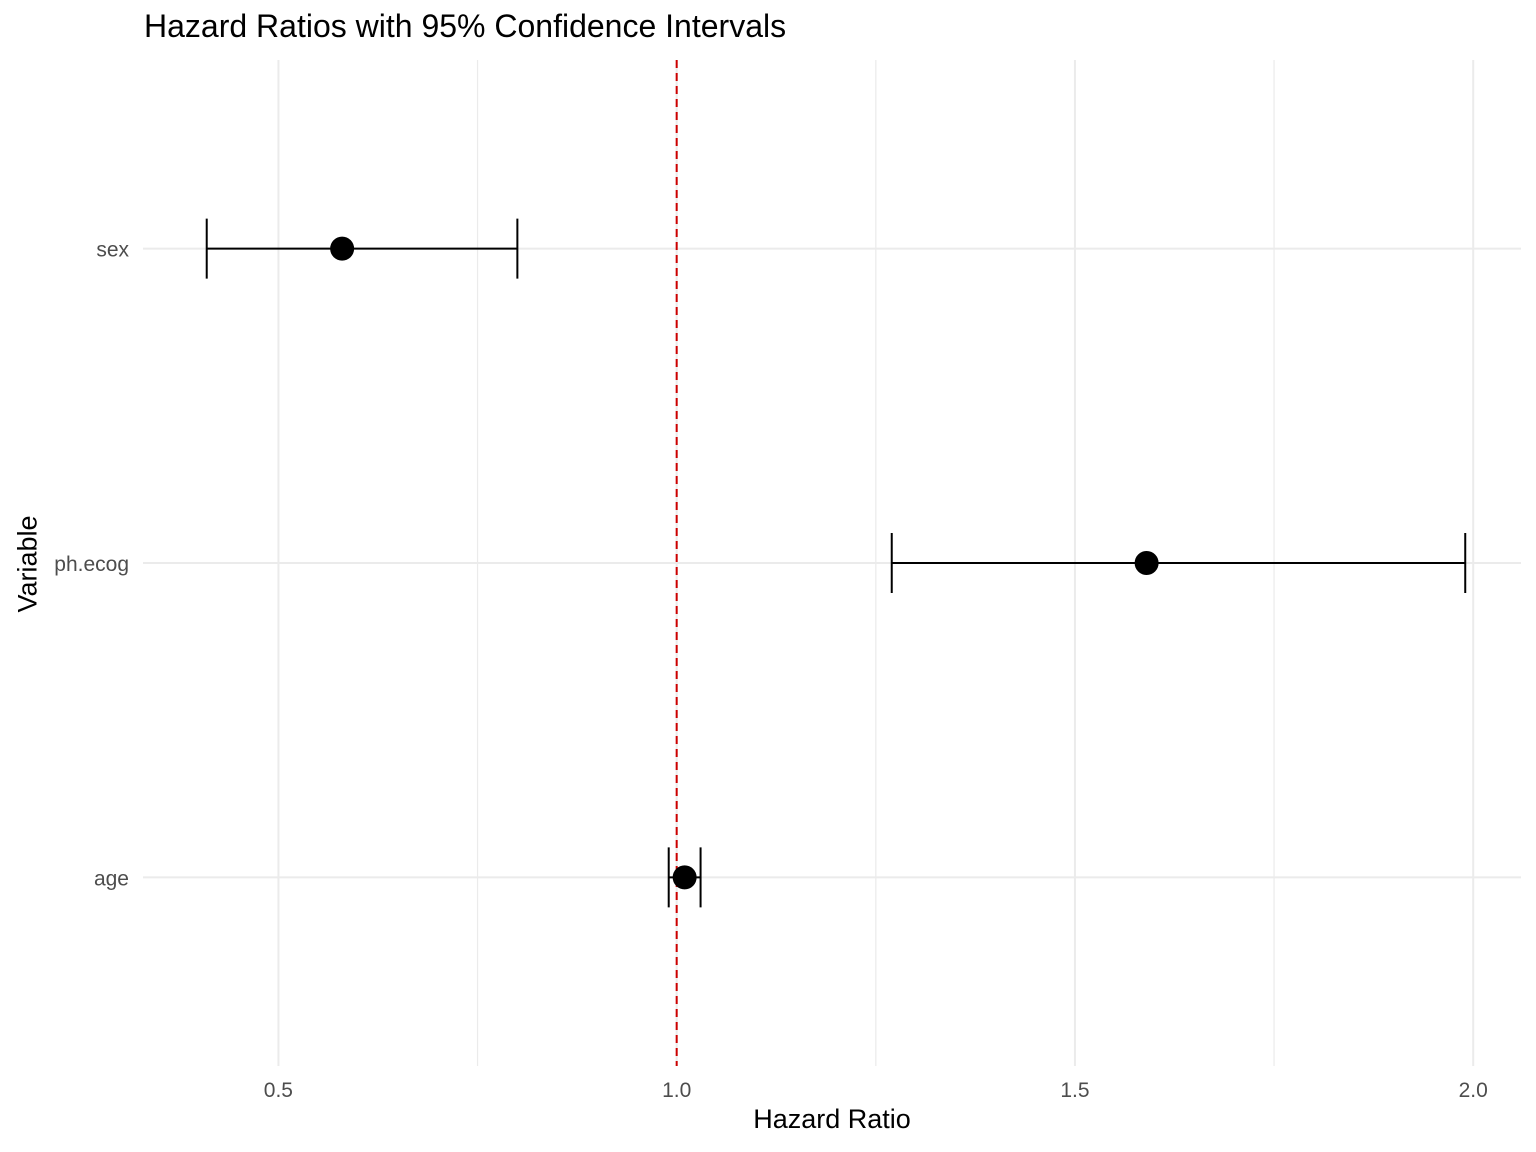 The image size is (1536, 1152). I want to click on point-age, so click(684, 877).